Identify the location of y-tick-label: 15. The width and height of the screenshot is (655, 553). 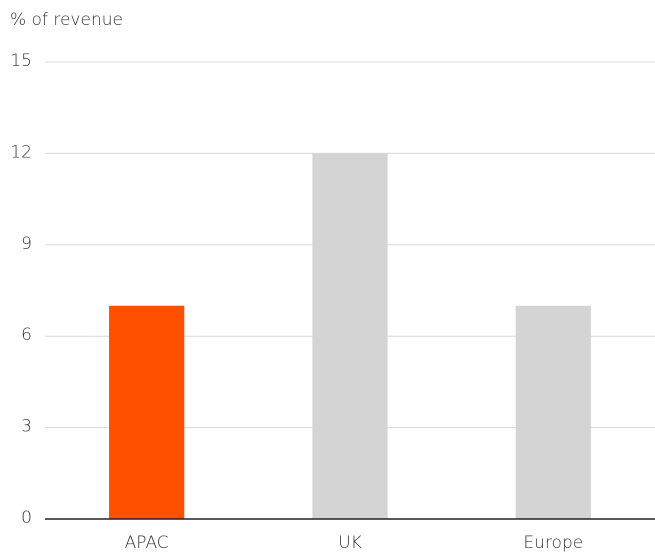
(21, 61).